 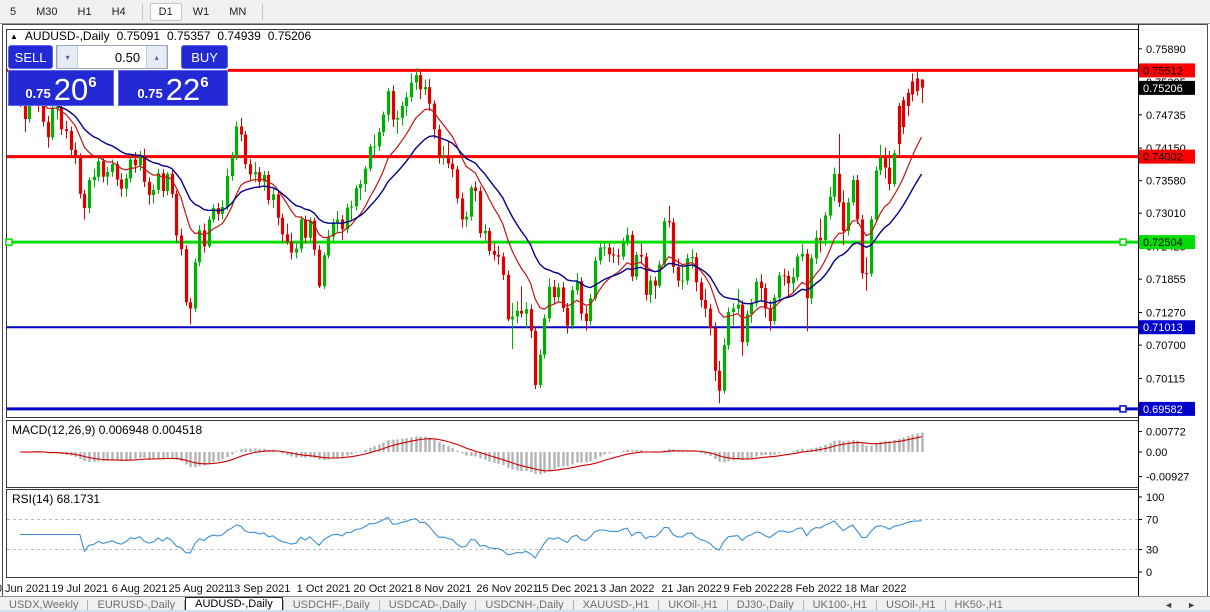 I want to click on tabs-scroll-left-icon: ◄, so click(x=1169, y=605).